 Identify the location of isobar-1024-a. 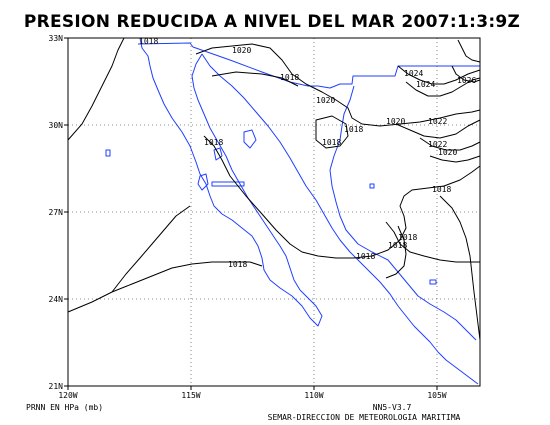
(439, 75).